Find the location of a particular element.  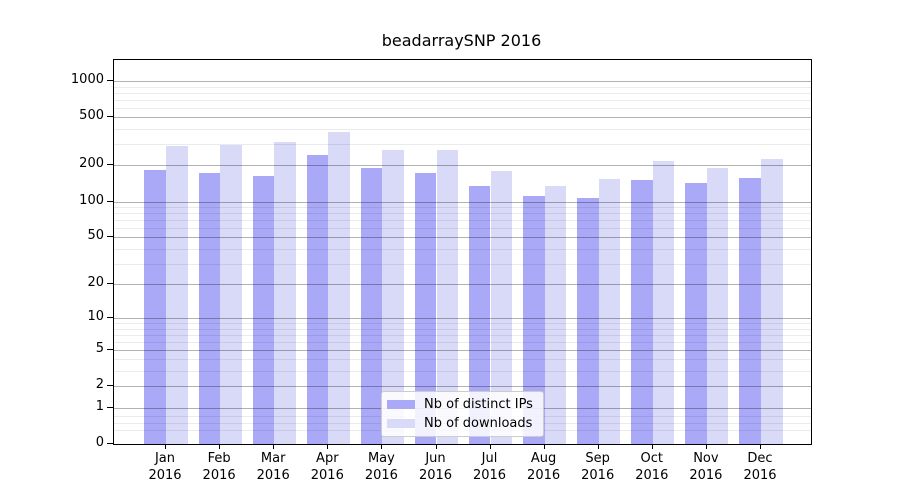

x-tick-label: Oct 2016 is located at coordinates (652, 467).